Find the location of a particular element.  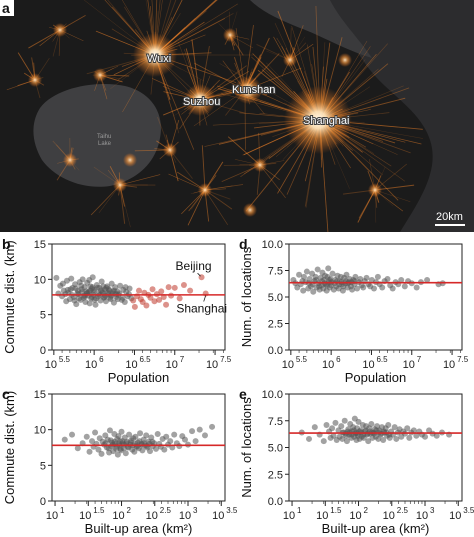

city-glow is located at coordinates (318, 120).